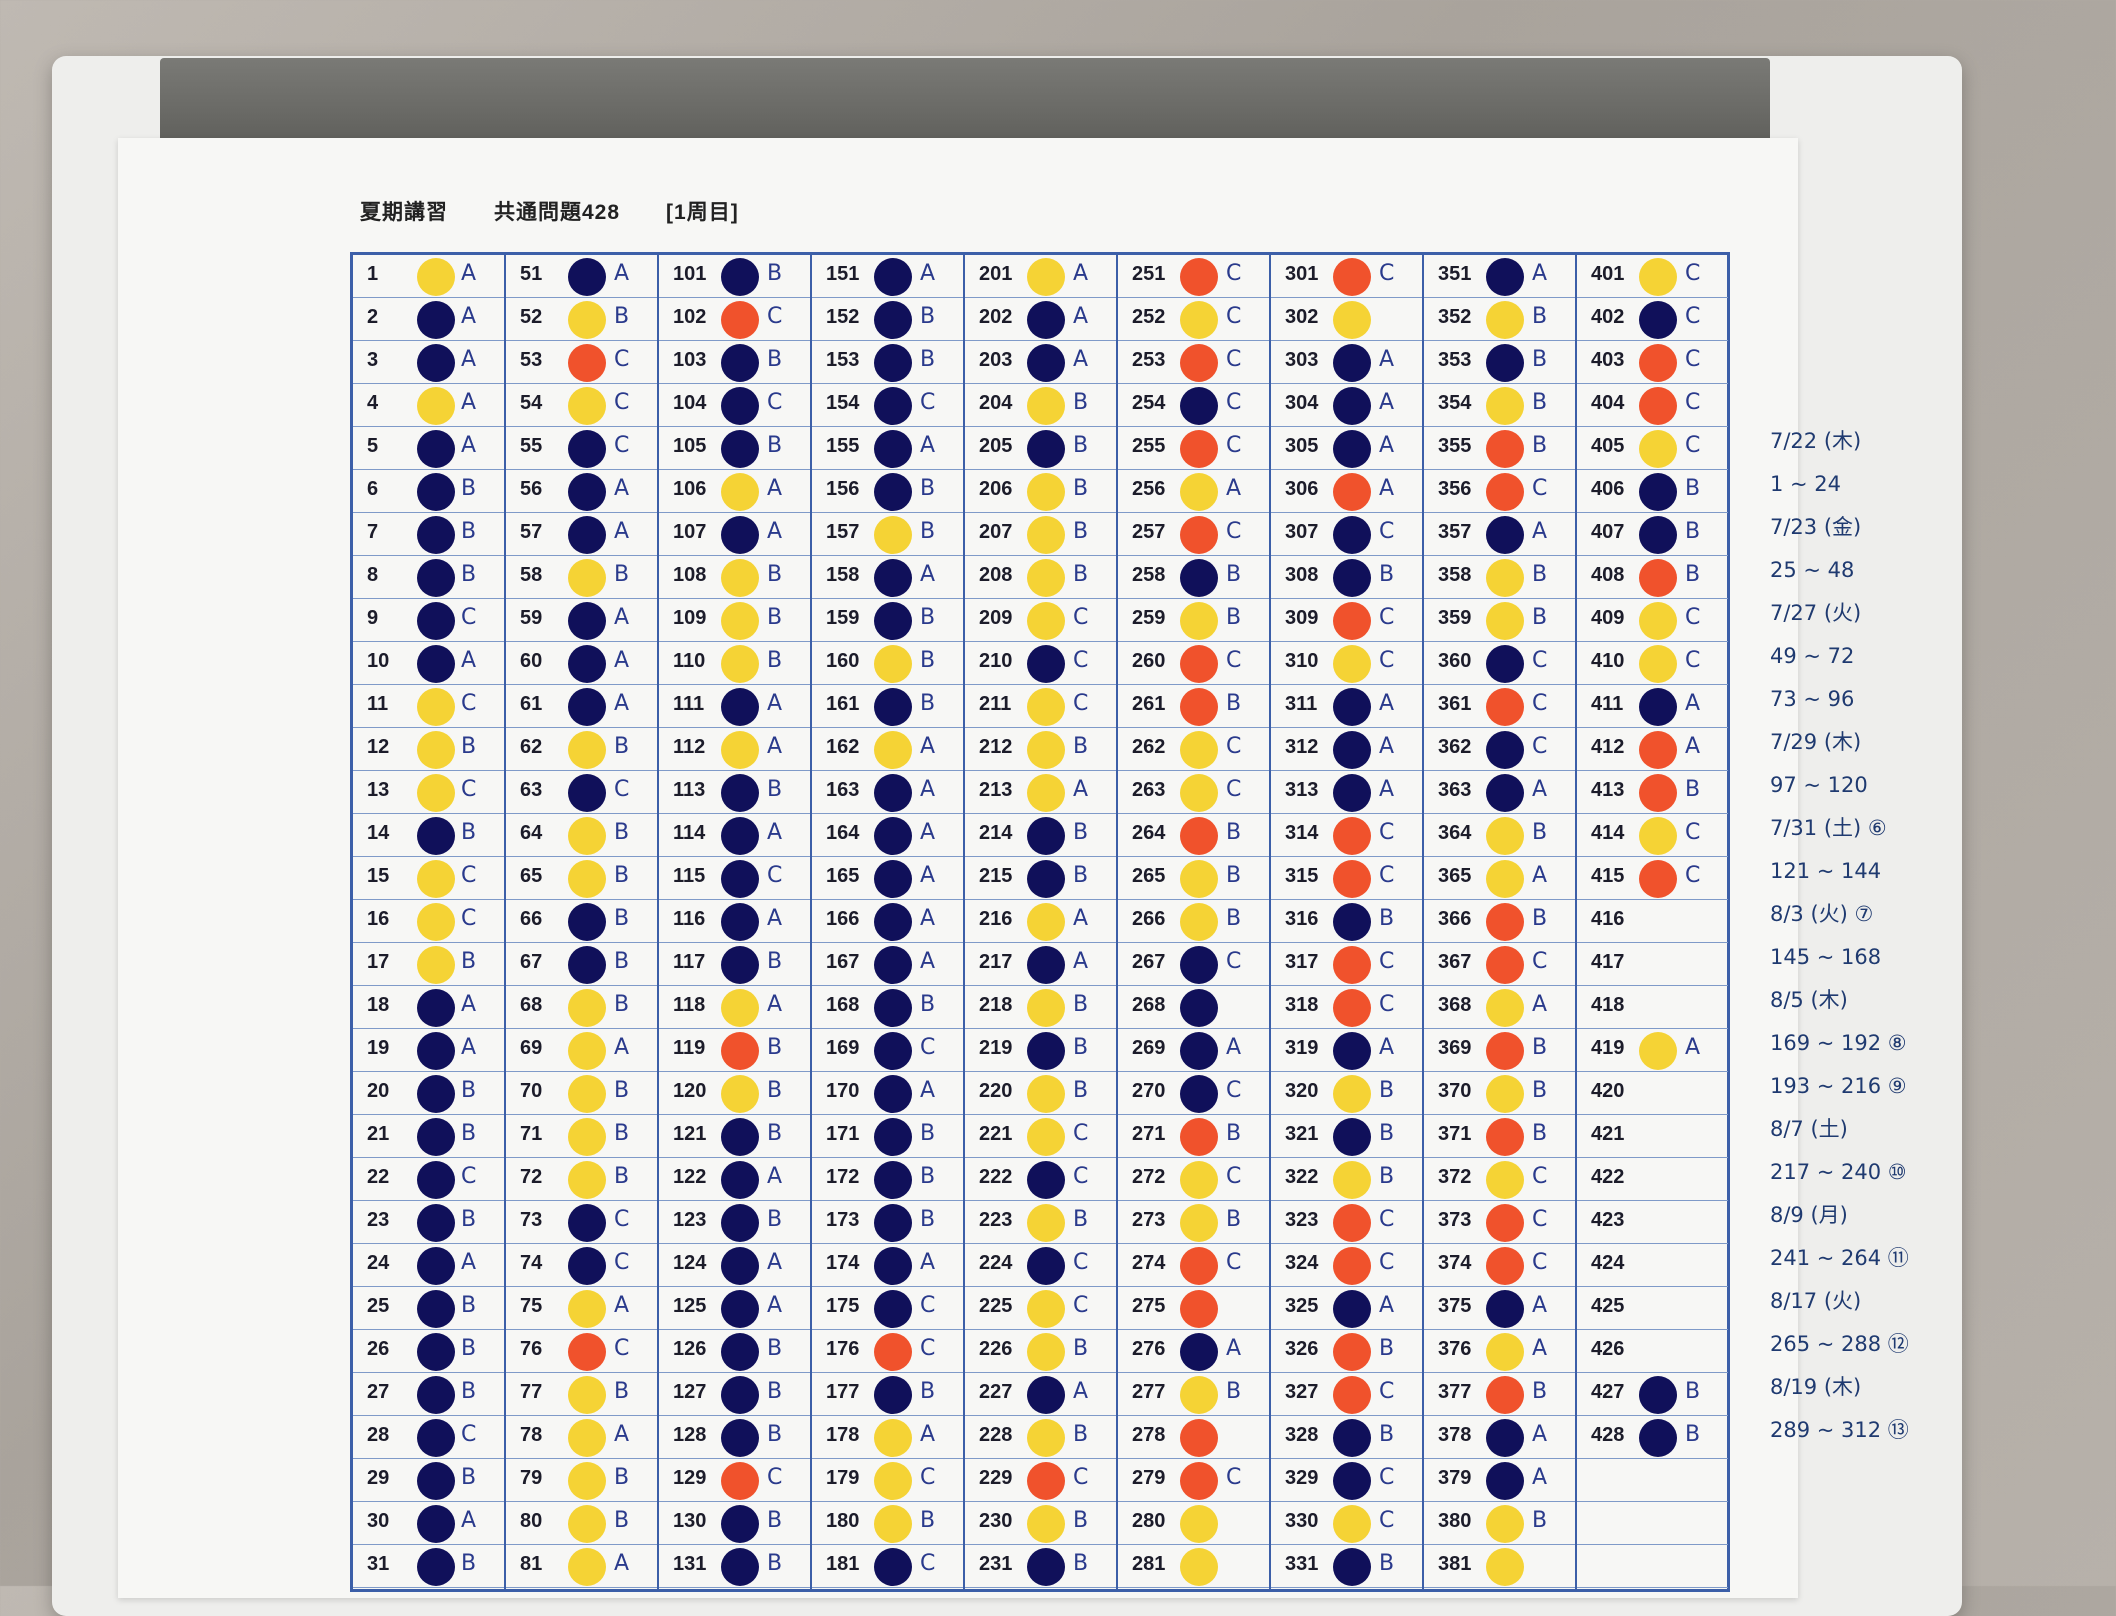 The image size is (2116, 1616). Describe the element at coordinates (428, 1265) in the screenshot. I see `question-row: 24 A` at that location.